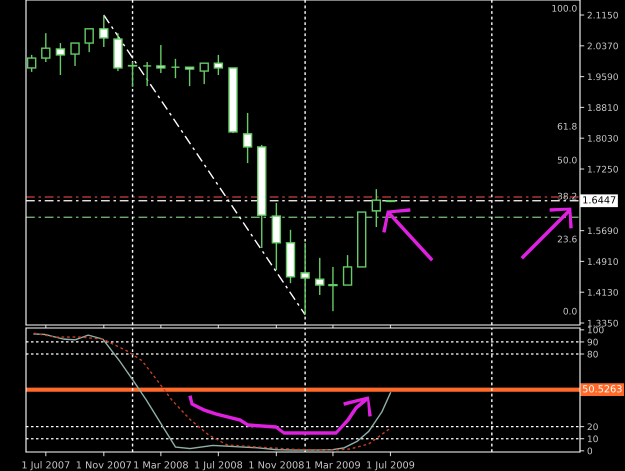  What do you see at coordinates (590, 451) in the screenshot?
I see `y-tick-label: 0` at bounding box center [590, 451].